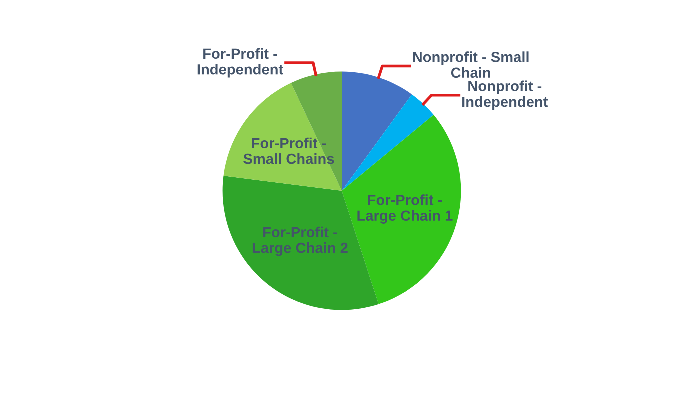  What do you see at coordinates (405, 209) in the screenshot?
I see `slice-label: For-Profit - Large Chain 1` at bounding box center [405, 209].